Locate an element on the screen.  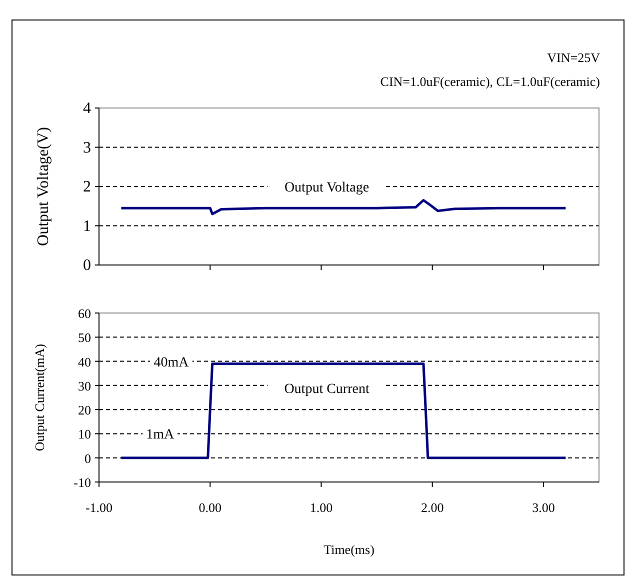
y-tick-label: 20 is located at coordinates (84, 410).